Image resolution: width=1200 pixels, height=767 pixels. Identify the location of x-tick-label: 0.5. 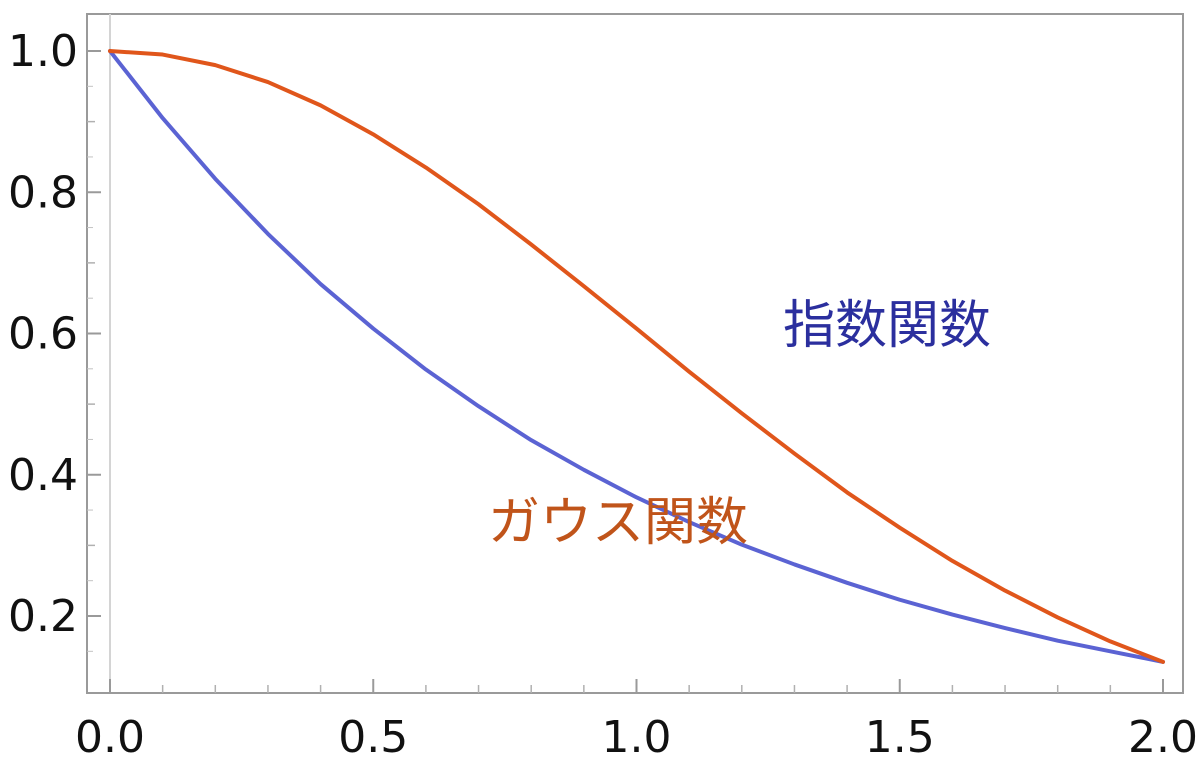
(373, 737).